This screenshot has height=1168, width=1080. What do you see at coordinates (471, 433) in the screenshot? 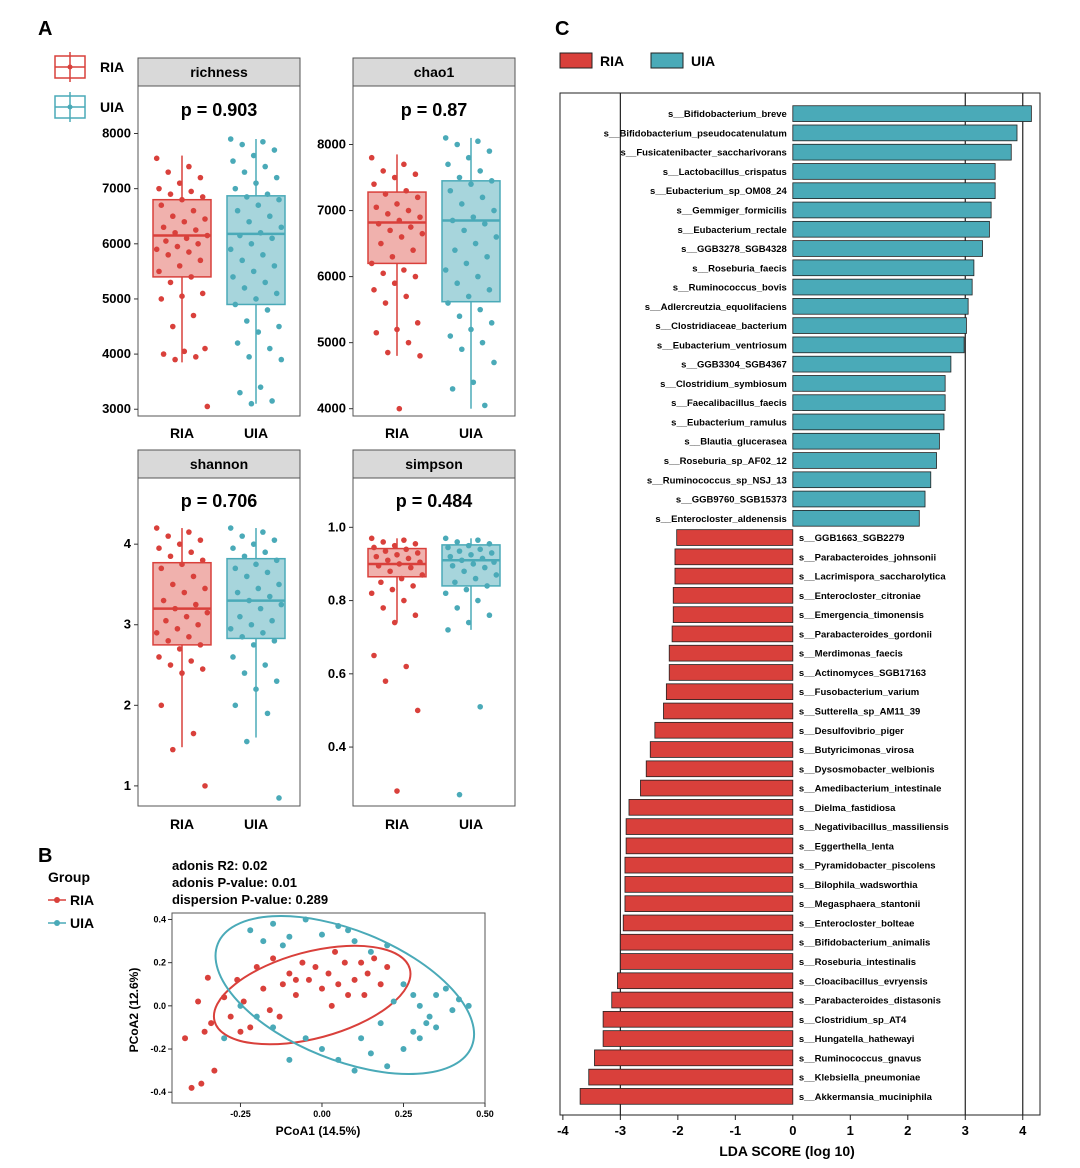
I see `facet-chao1-x-uia: UIA` at bounding box center [471, 433].